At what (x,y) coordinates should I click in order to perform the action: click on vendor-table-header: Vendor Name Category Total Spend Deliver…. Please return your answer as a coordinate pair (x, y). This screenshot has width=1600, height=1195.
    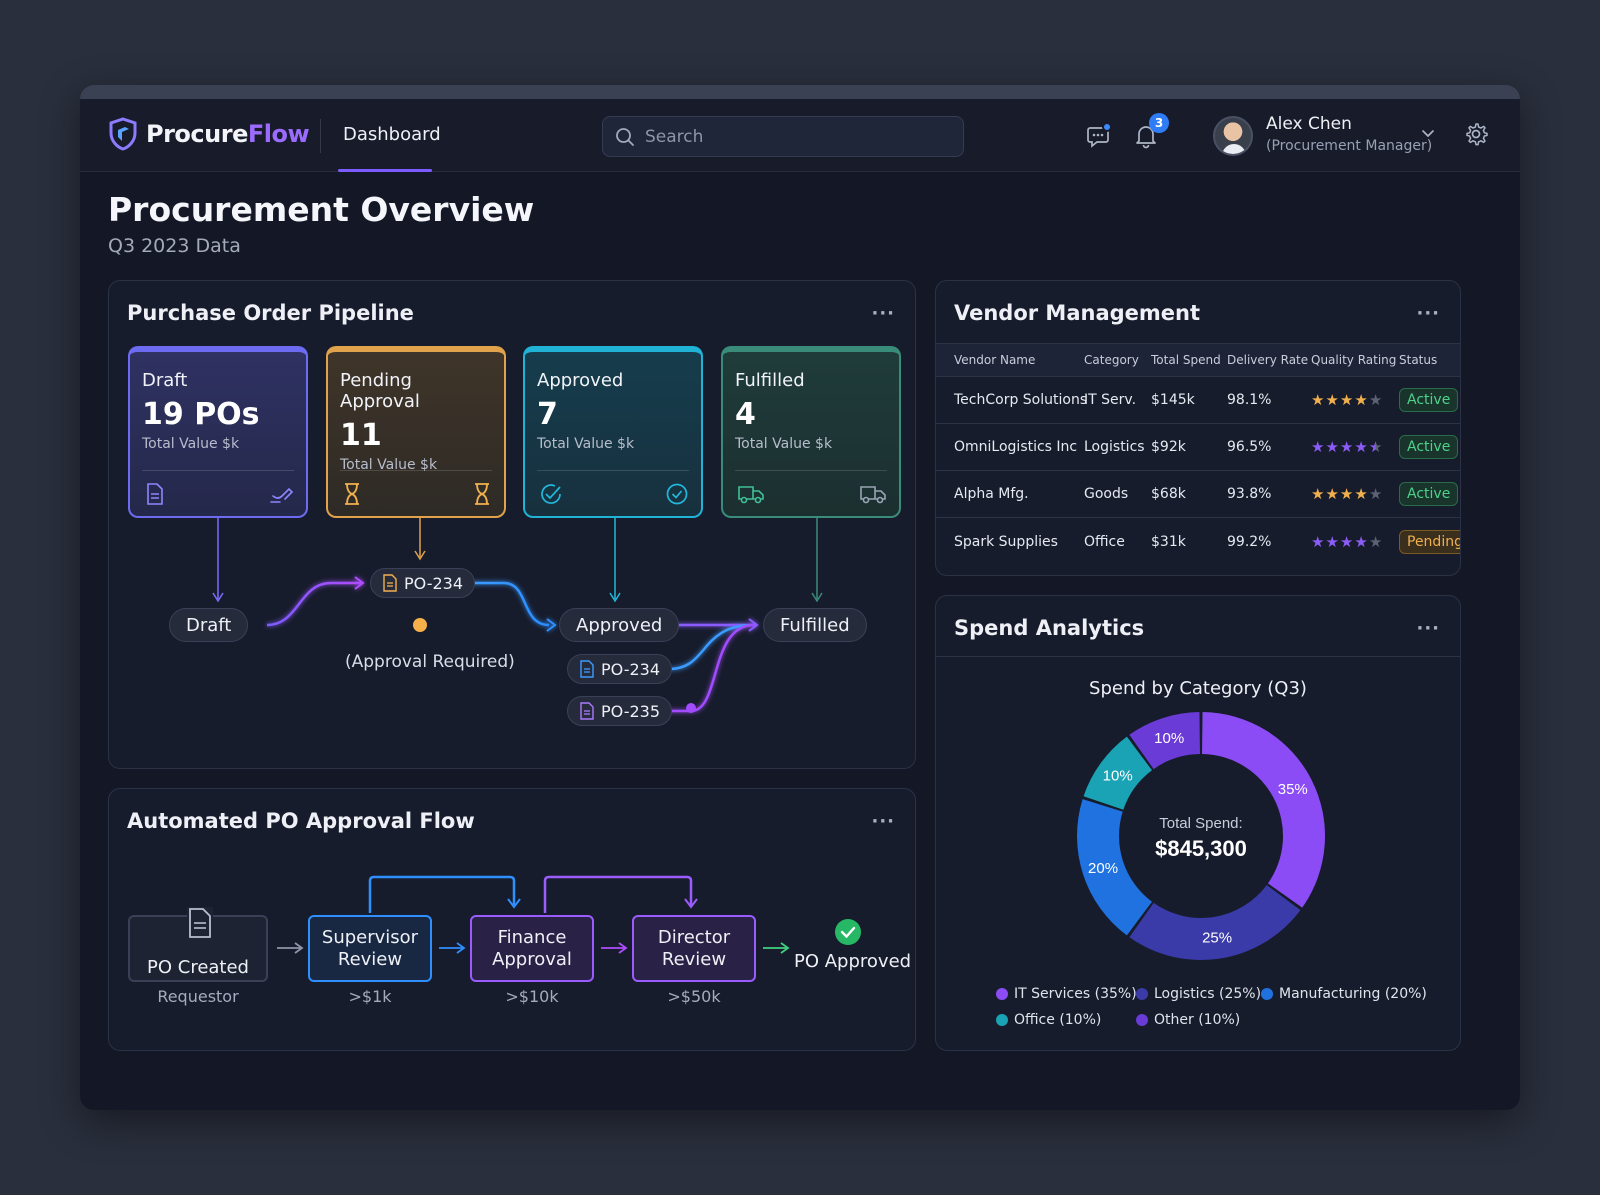
    Looking at the image, I should click on (1198, 360).